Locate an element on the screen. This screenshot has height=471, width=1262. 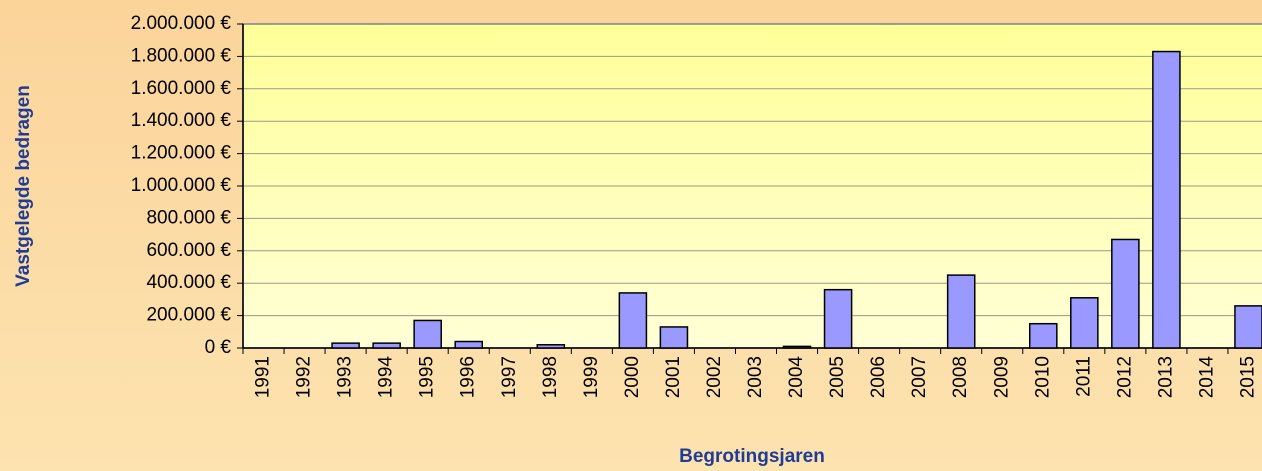
x-tick-label: 2011 is located at coordinates (1083, 376).